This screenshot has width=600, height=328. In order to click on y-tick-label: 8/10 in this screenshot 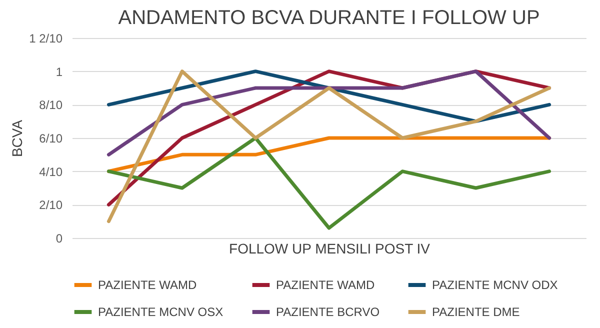, I will do `click(51, 105)`.